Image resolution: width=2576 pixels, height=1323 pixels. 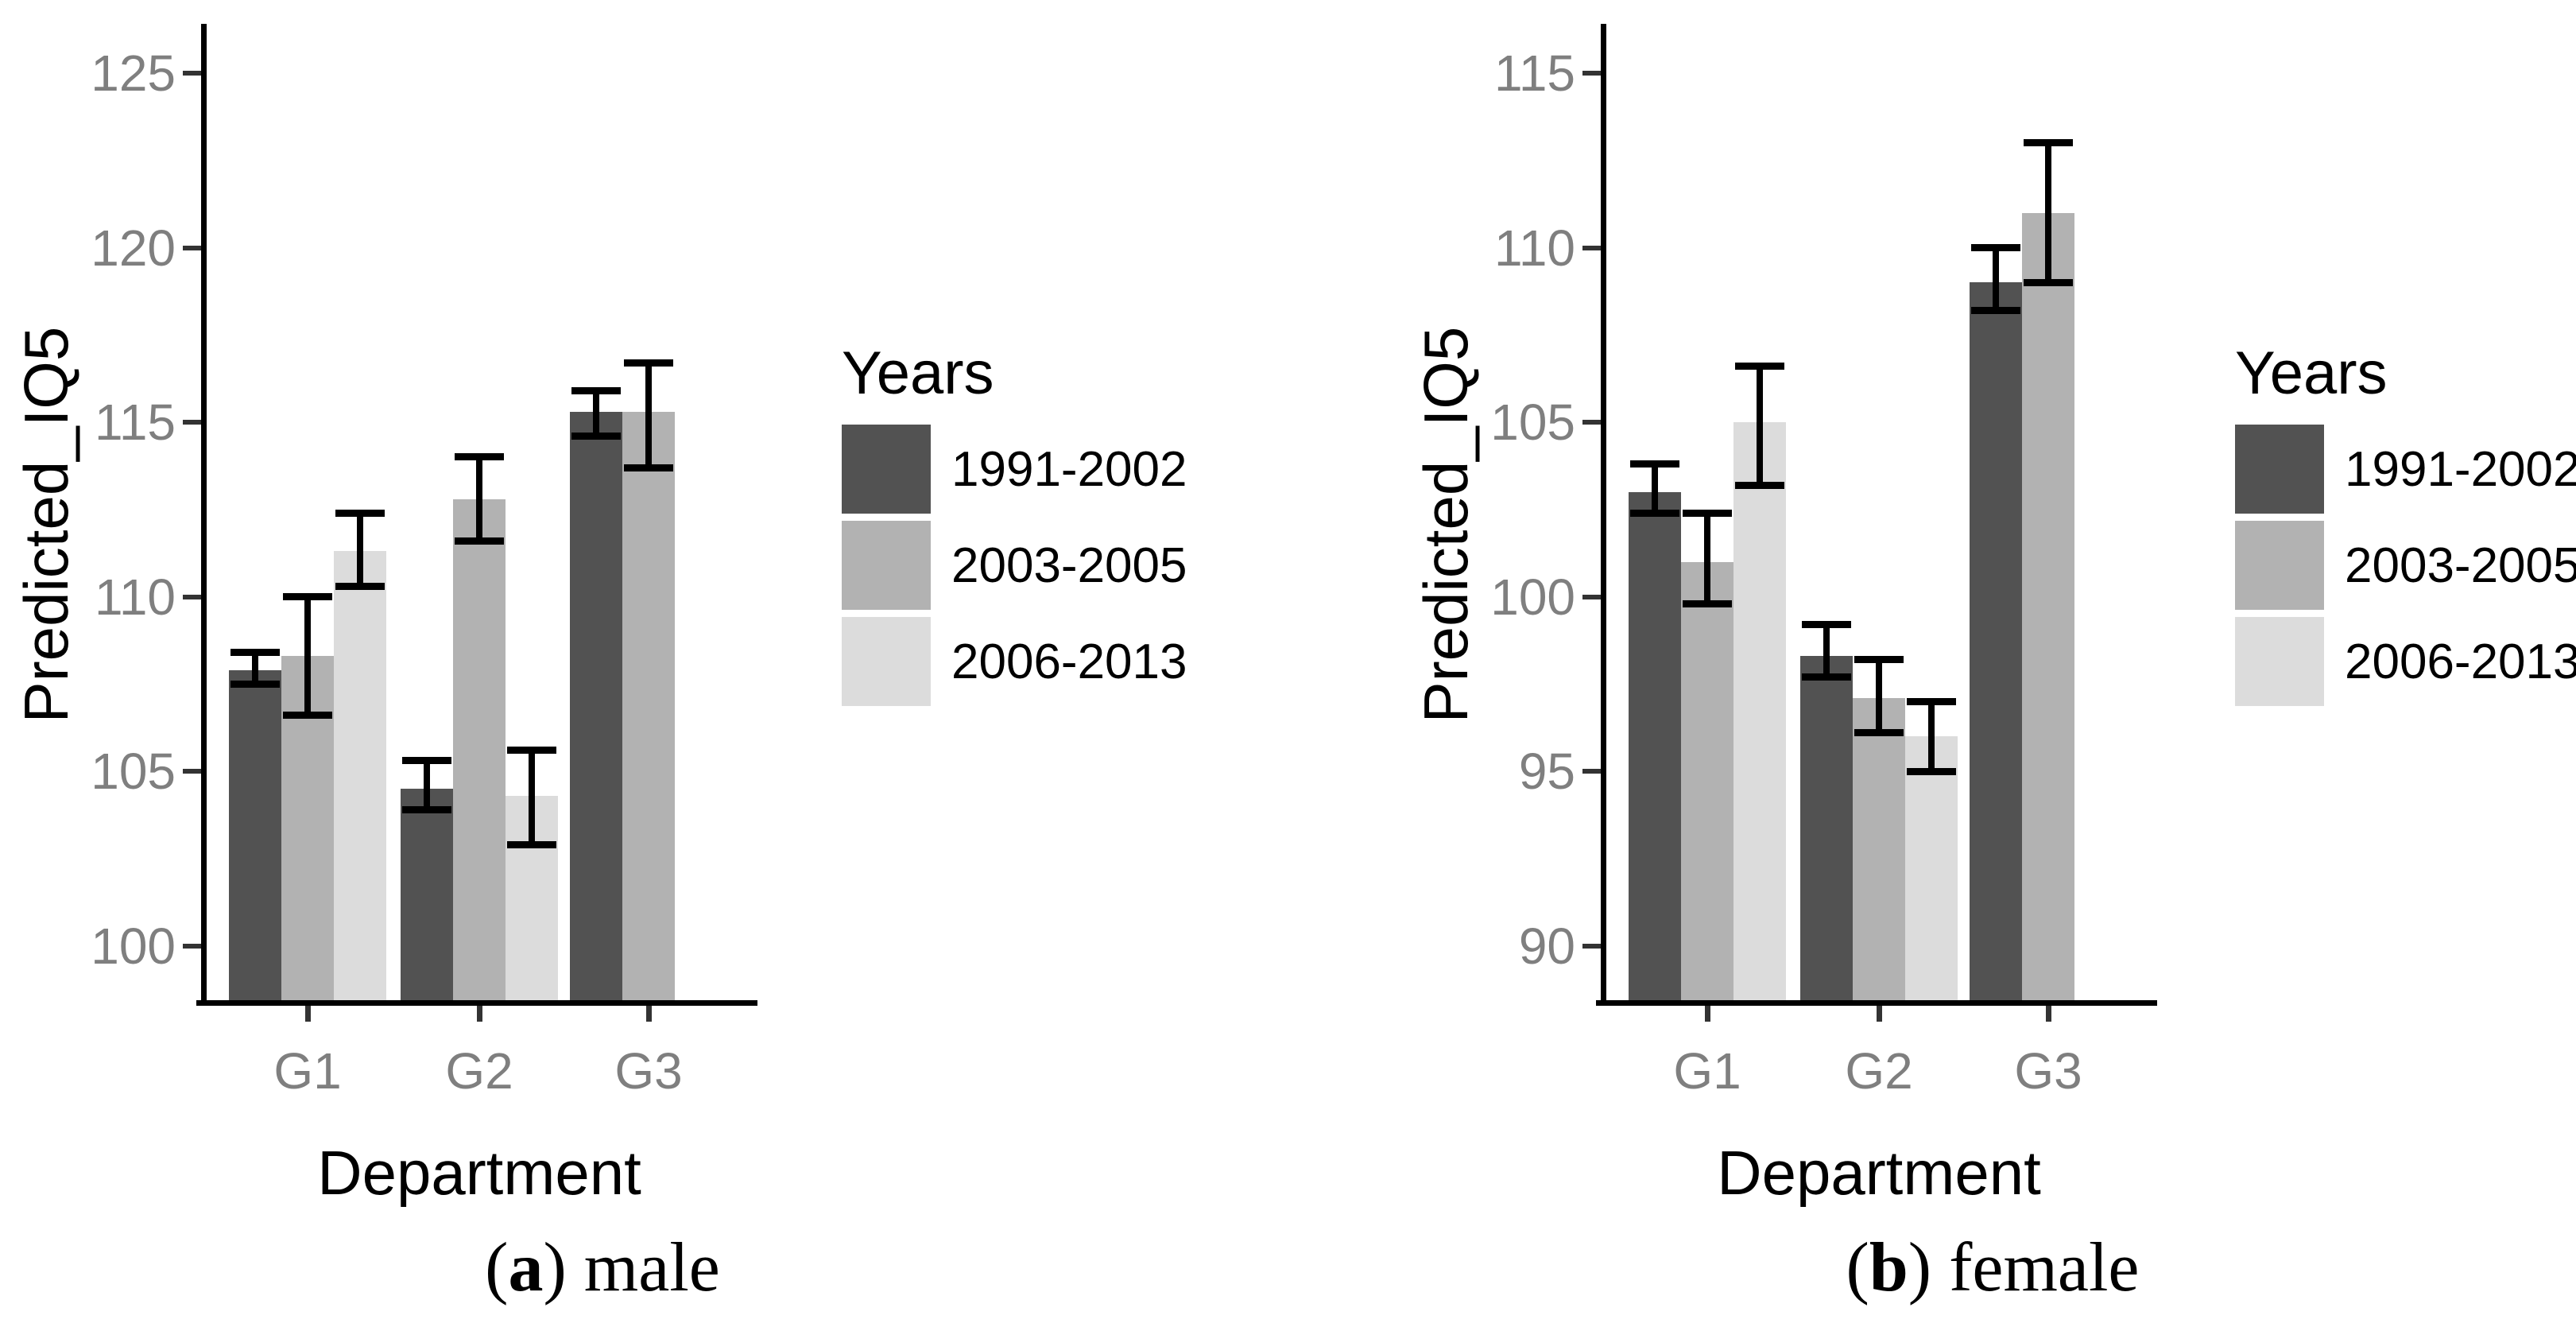 I want to click on bar-G2-2003-2005, so click(x=1879, y=852).